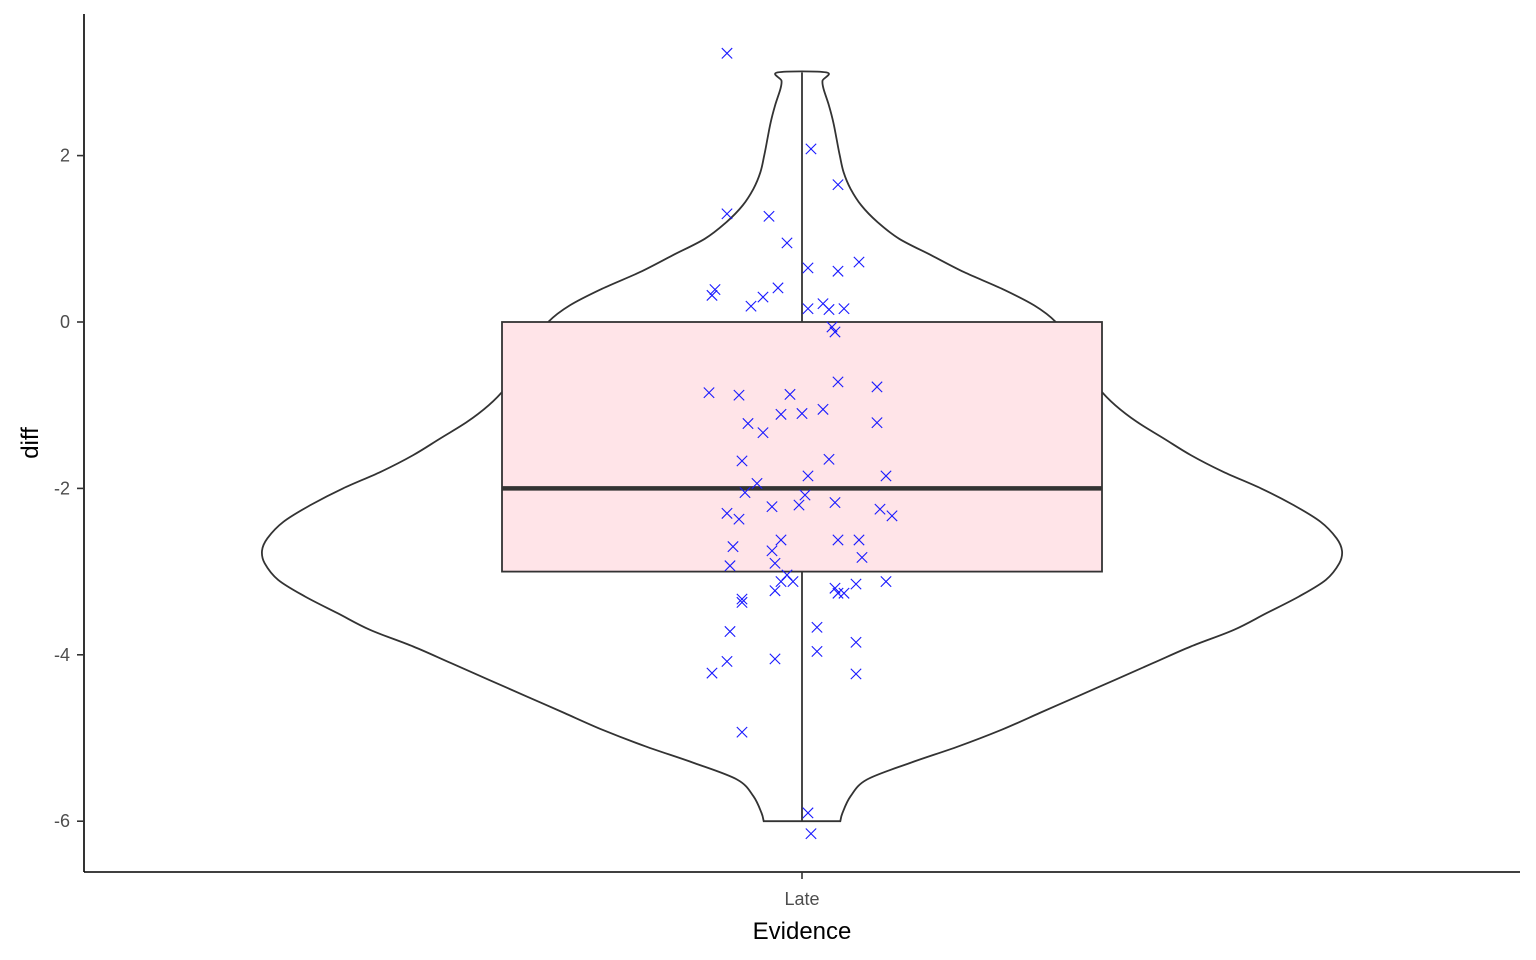  What do you see at coordinates (30, 443) in the screenshot?
I see `y-axis-title: diff` at bounding box center [30, 443].